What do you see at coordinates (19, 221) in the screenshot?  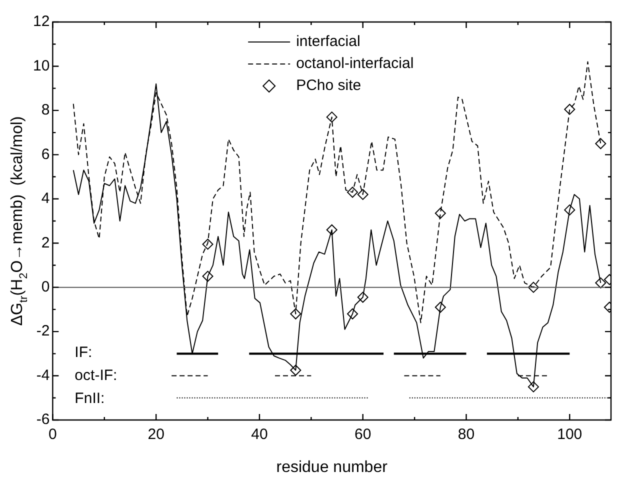 I see `y-axis-title: ΔGtr(H2O→memb) (kcal/mol)` at bounding box center [19, 221].